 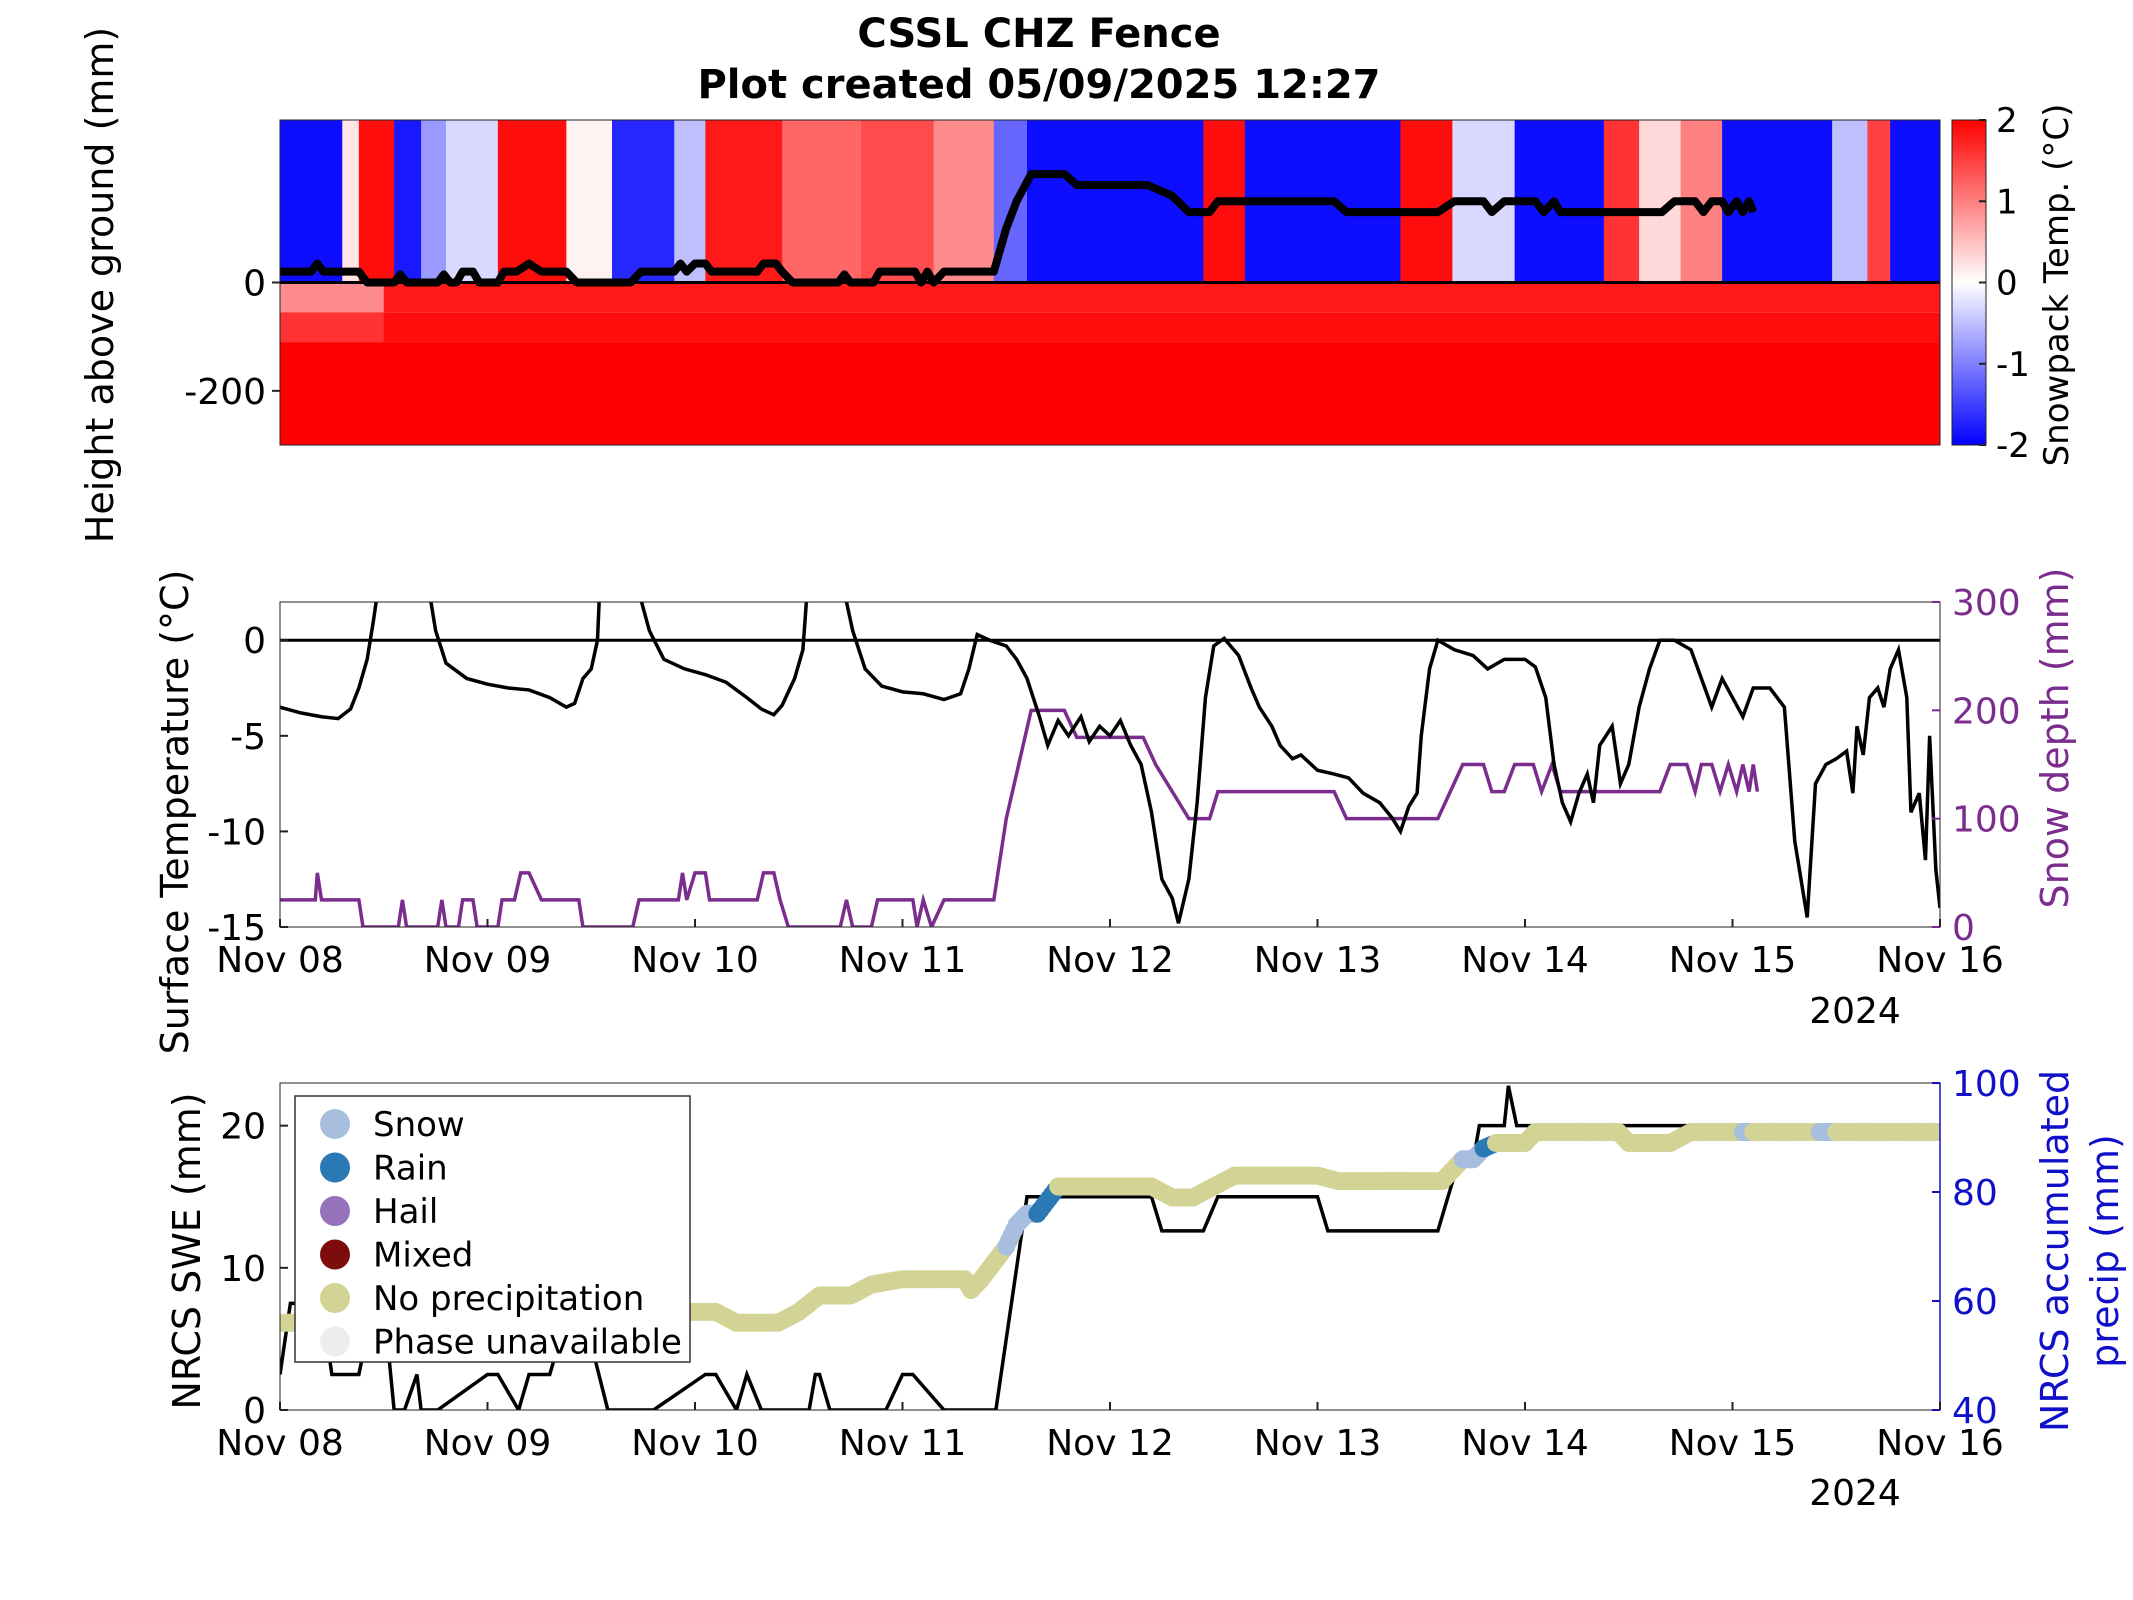 What do you see at coordinates (335, 1124) in the screenshot?
I see `legend-marker-snow` at bounding box center [335, 1124].